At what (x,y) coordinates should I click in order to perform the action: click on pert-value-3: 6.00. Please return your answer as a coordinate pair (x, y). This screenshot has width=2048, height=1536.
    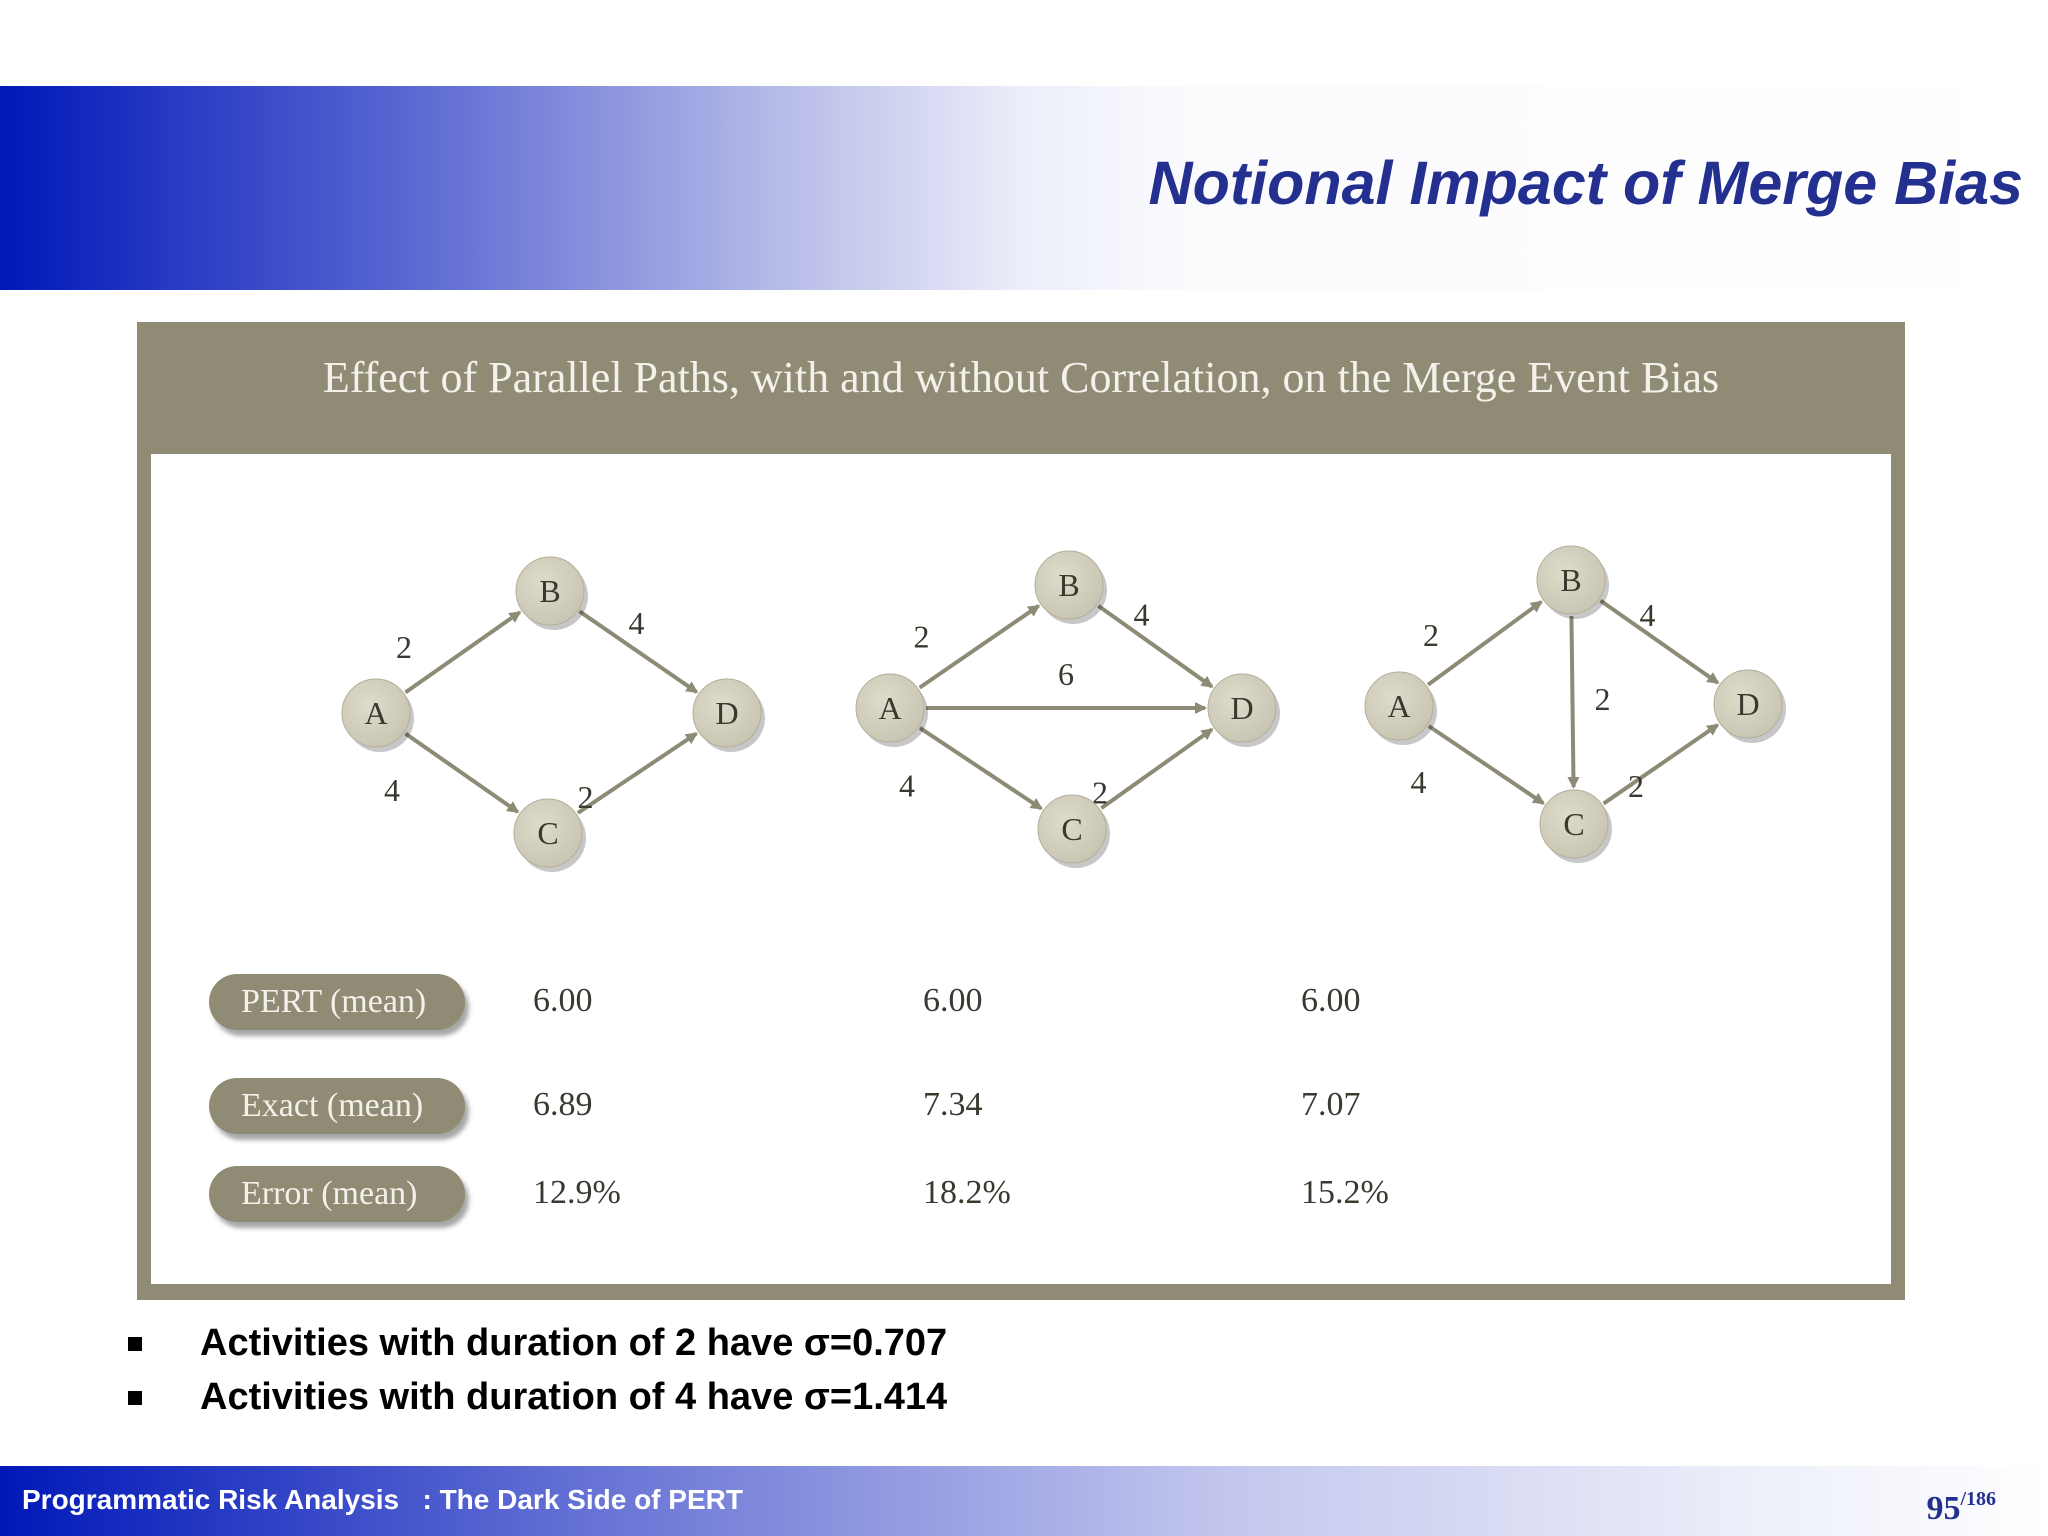
    Looking at the image, I should click on (1331, 1000).